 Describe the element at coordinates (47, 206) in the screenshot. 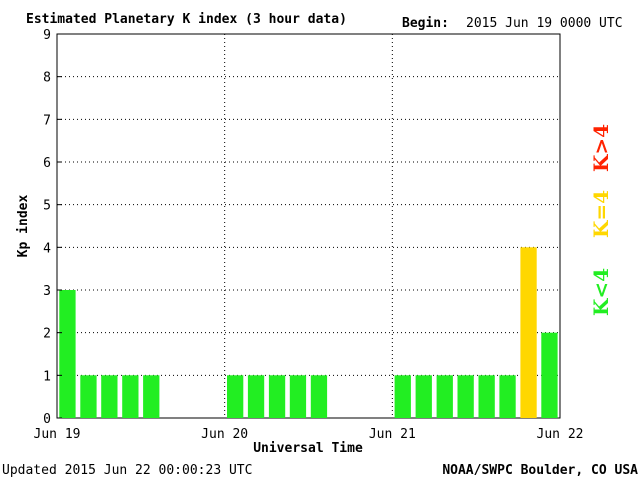

I see `y-tick-label: 5` at that location.